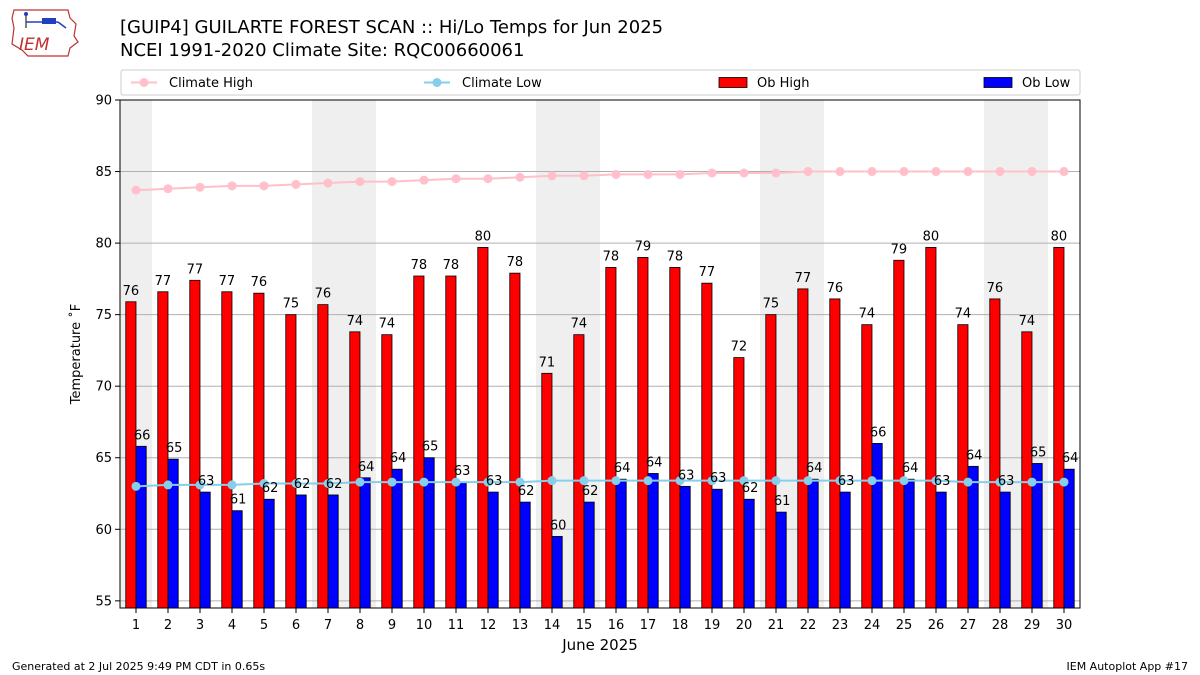 This screenshot has height=675, width=1200. What do you see at coordinates (782, 501) in the screenshot?
I see `ob-low-label-21: 61` at bounding box center [782, 501].